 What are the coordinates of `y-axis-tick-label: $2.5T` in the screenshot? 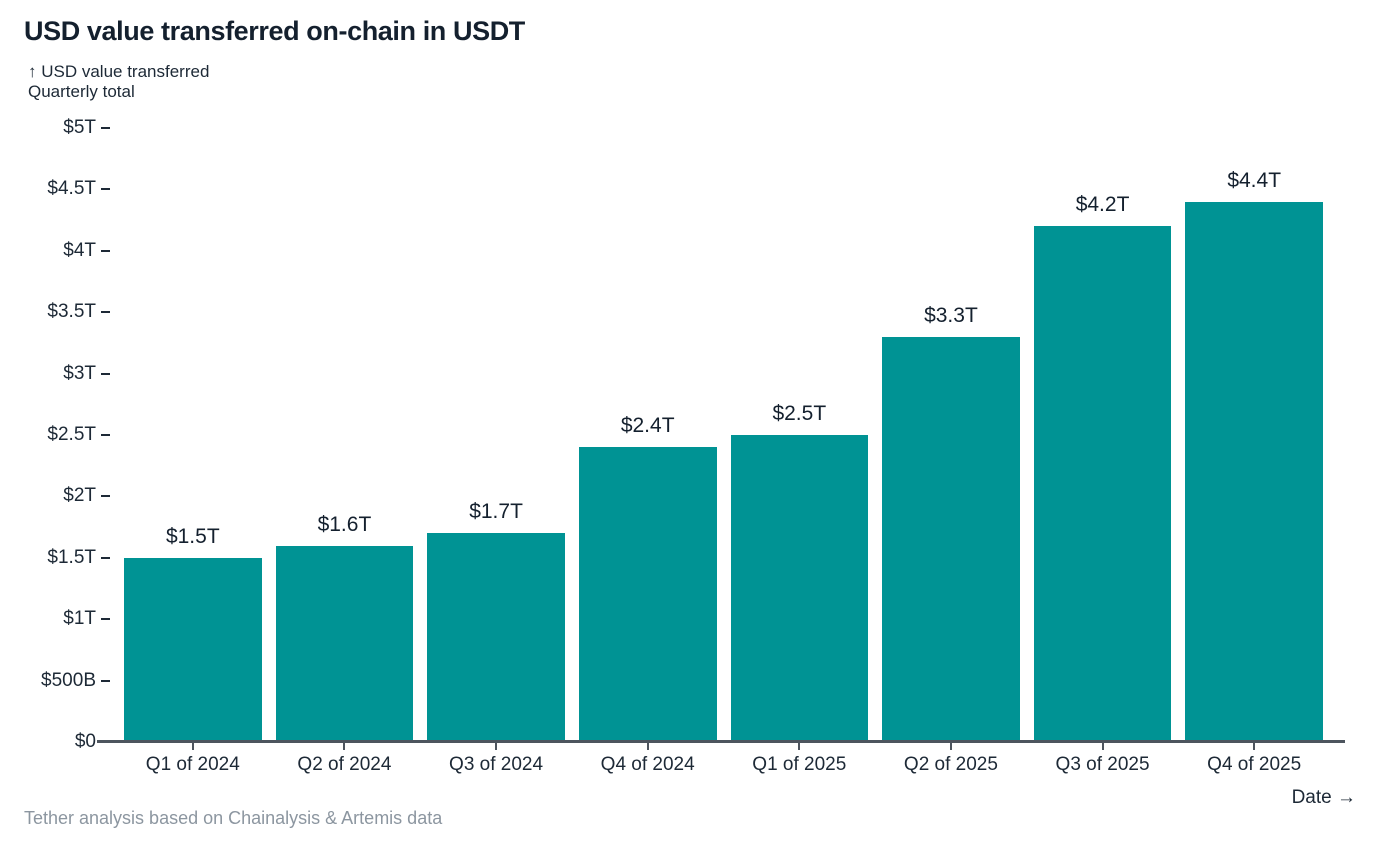 It's located at (71, 434).